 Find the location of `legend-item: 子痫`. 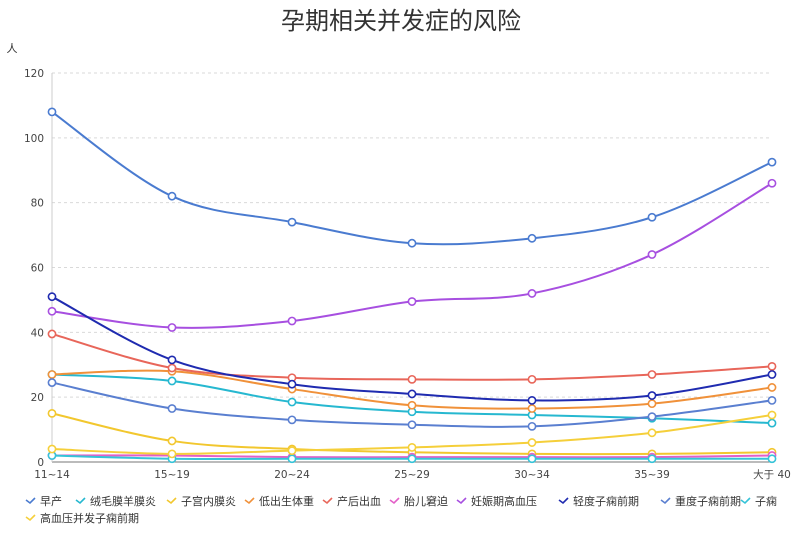

legend-item: 子痫 is located at coordinates (758, 501).